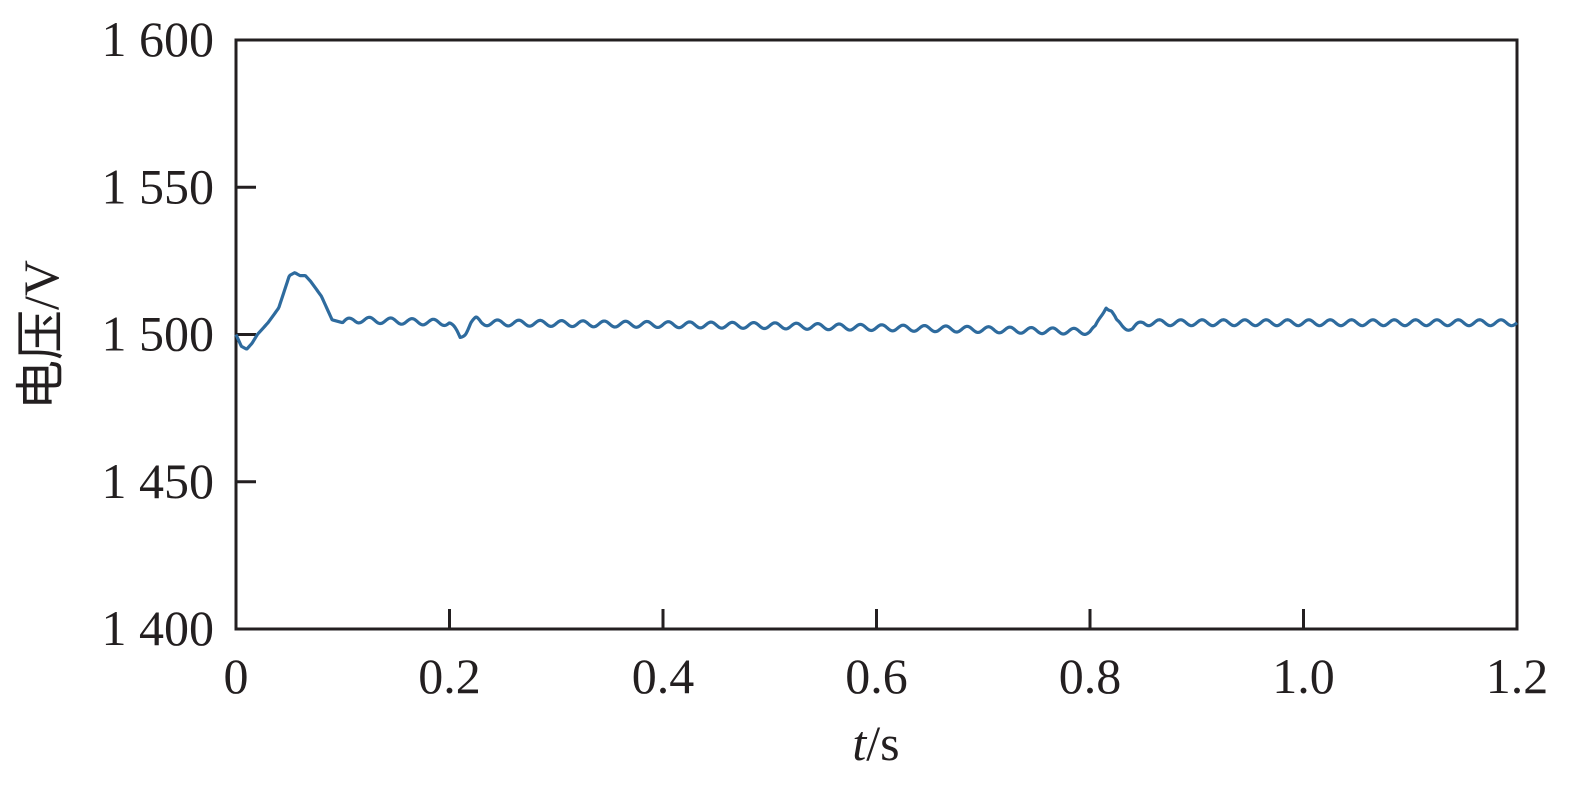 This screenshot has height=788, width=1592. I want to click on series-layer, so click(876, 311).